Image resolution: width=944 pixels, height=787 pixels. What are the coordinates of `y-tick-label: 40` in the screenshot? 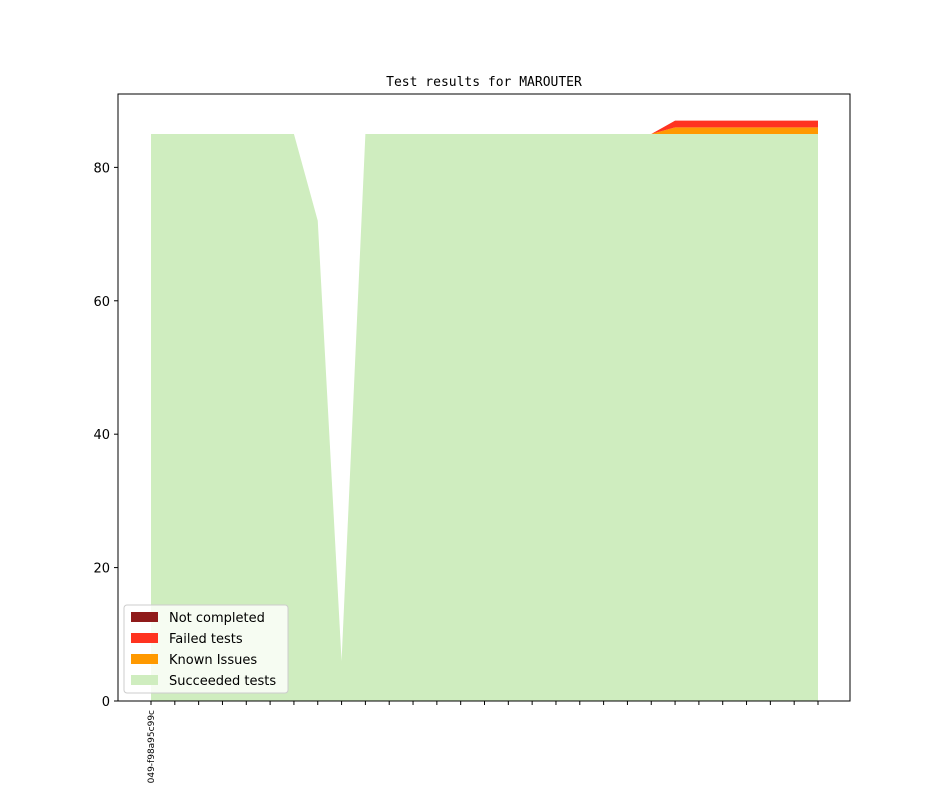 It's located at (101, 435).